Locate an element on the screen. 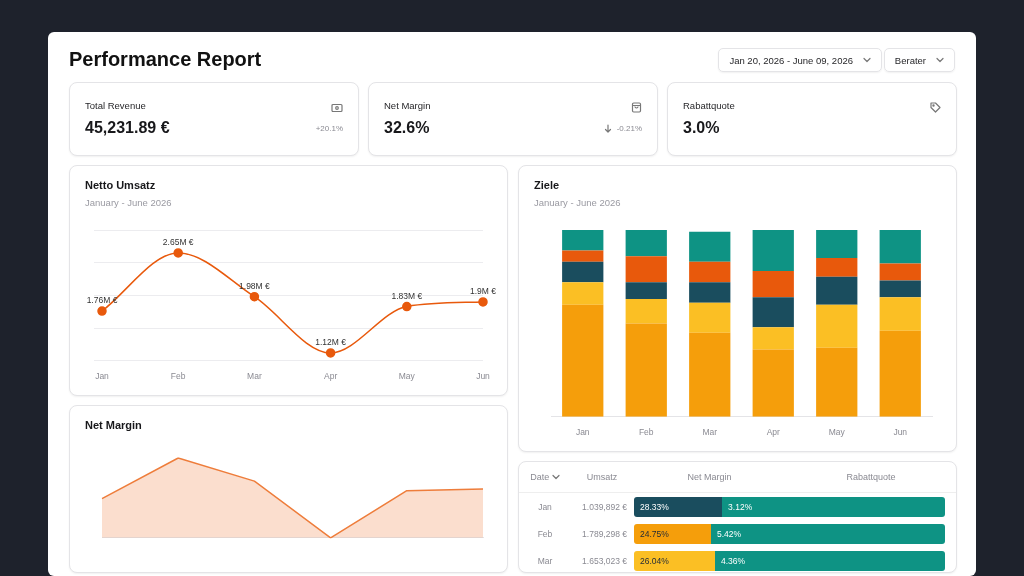  text: 32.6% is located at coordinates (407, 128).